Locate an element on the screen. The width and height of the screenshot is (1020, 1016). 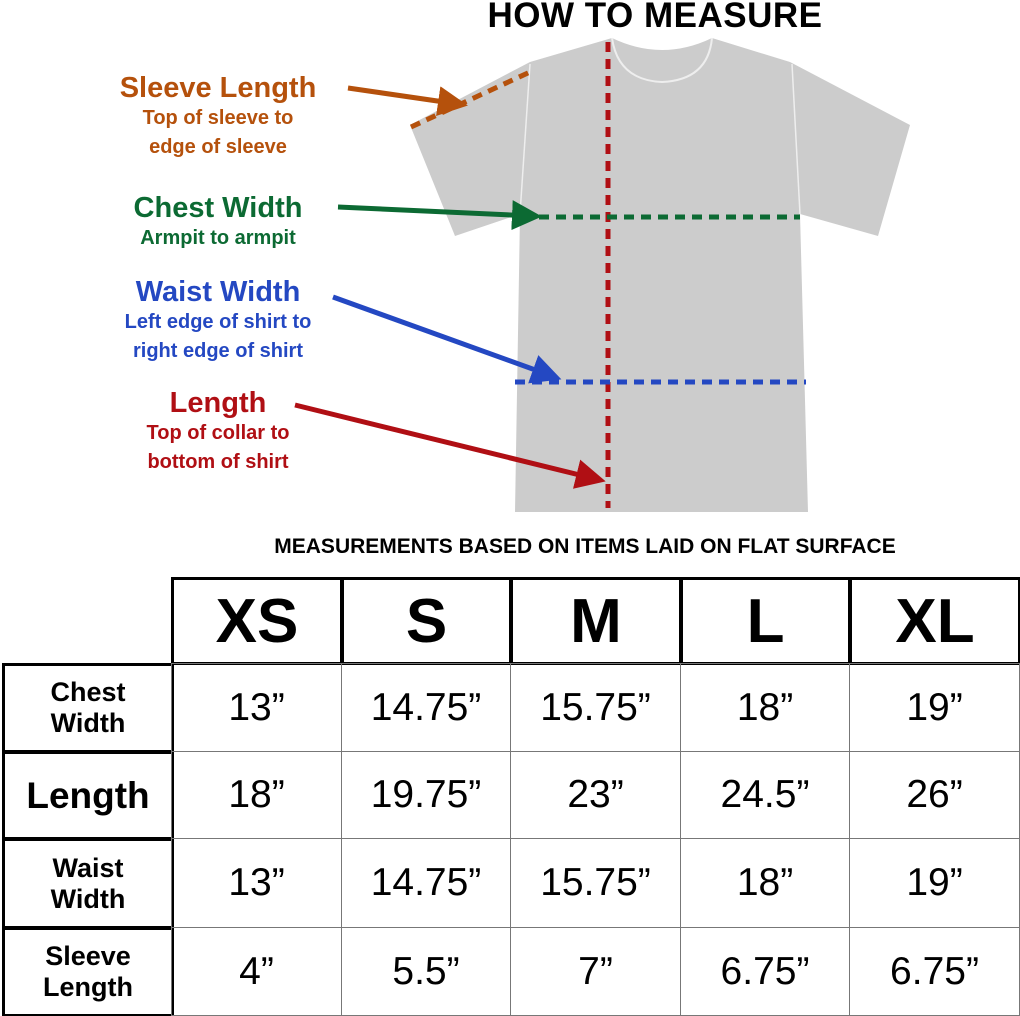
chest-arrow is located at coordinates (439, 215).